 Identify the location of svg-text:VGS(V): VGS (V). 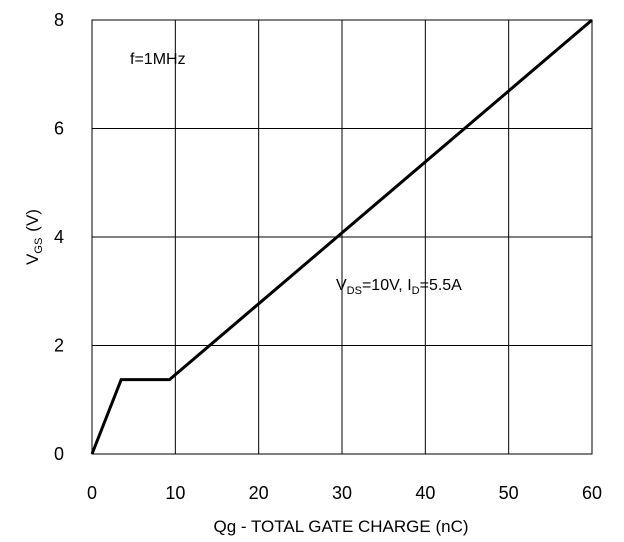
(34, 237).